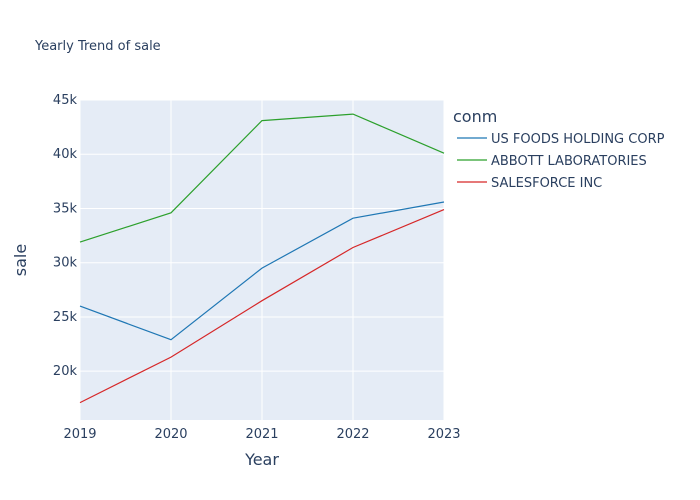  I want to click on y-axis-ticks: 20k 25k 30k 35k 40k 45k, so click(65, 236).